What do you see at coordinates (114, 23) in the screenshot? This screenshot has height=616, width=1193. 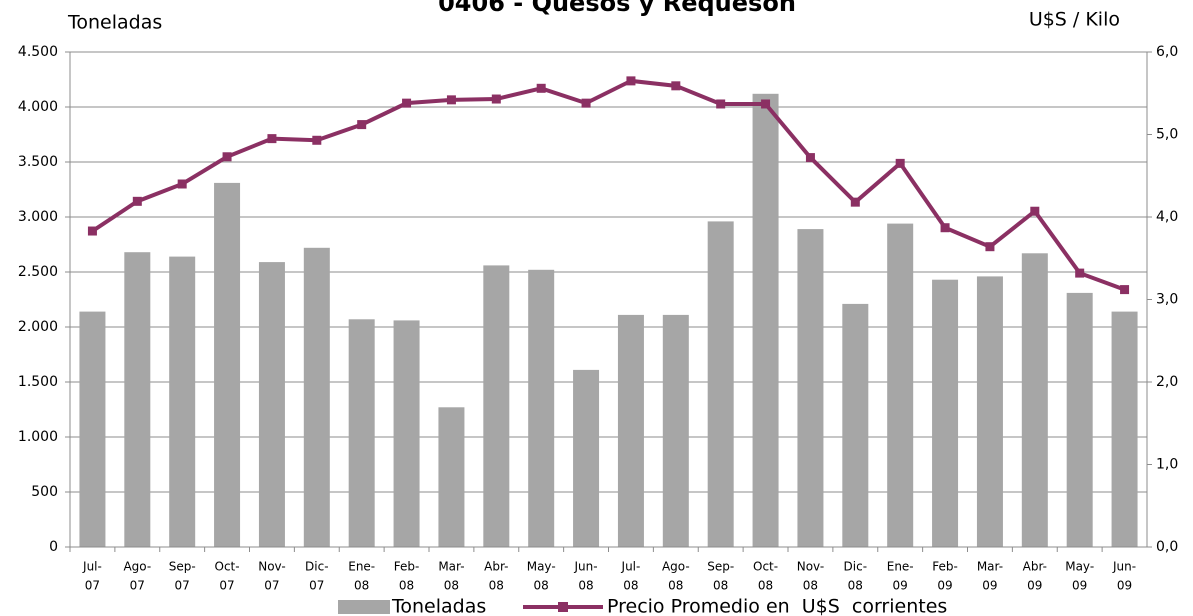 I see `y-axis-label: Toneladas` at bounding box center [114, 23].